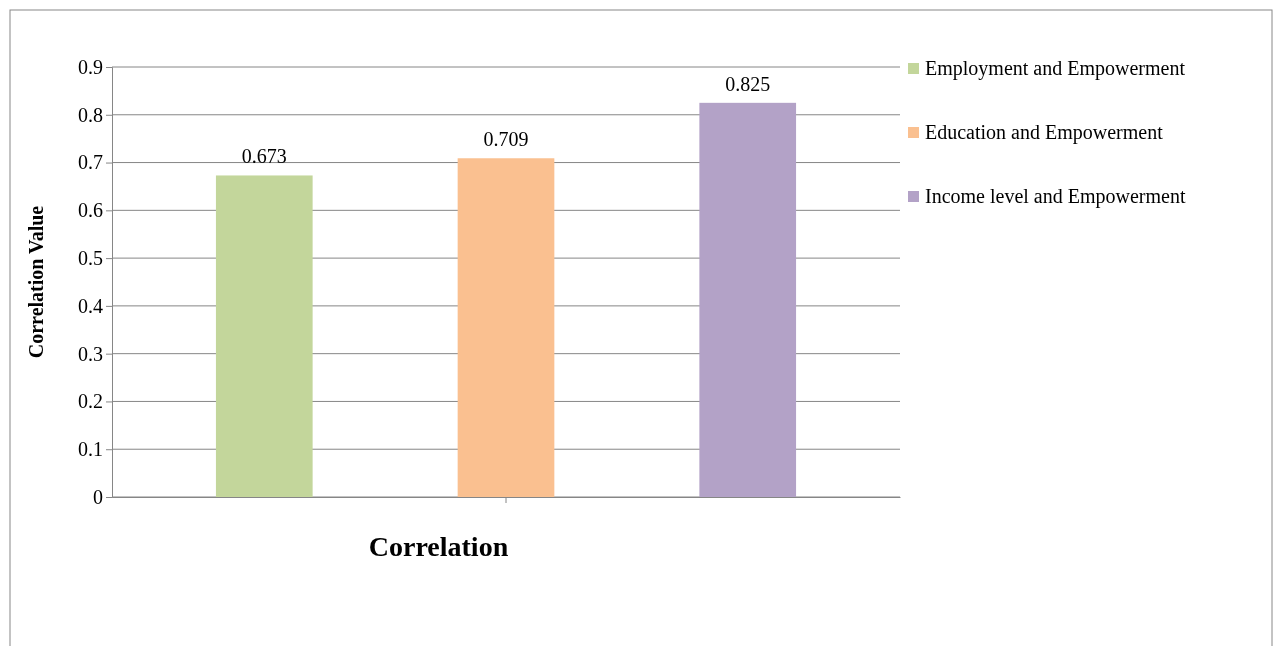 This screenshot has width=1274, height=646. What do you see at coordinates (1055, 68) in the screenshot?
I see `legend-label: Employment and Empowerment` at bounding box center [1055, 68].